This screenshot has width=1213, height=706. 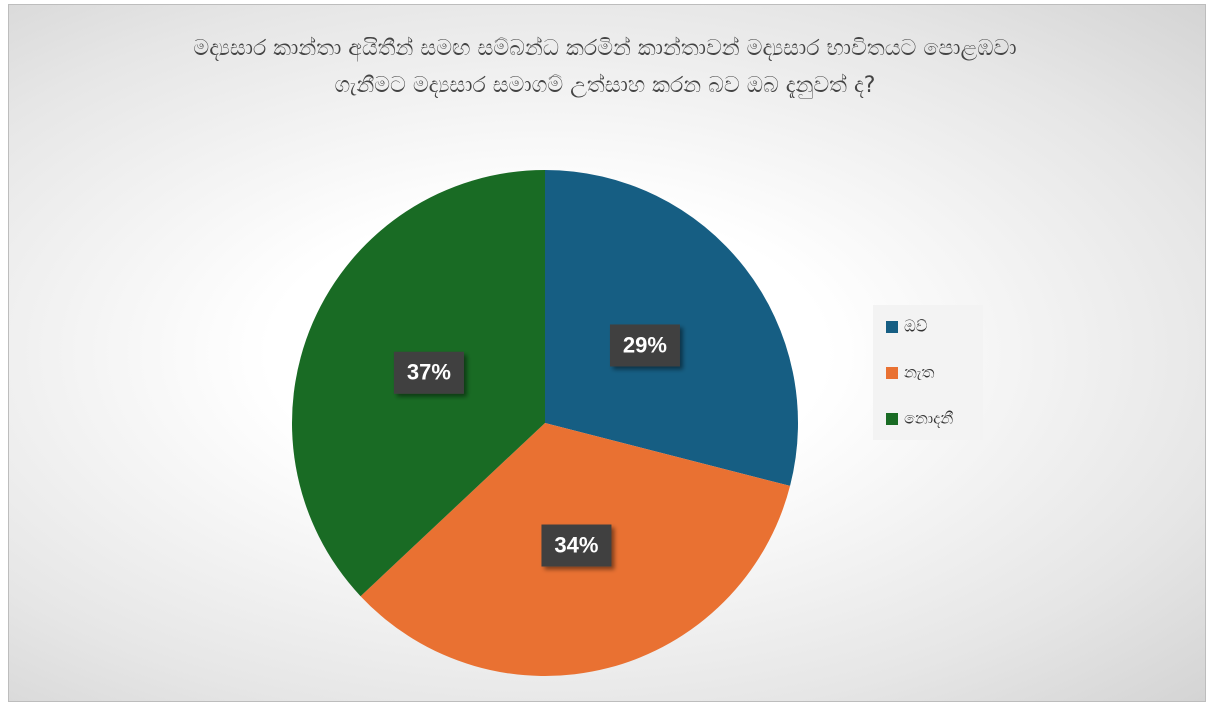 What do you see at coordinates (915, 326) in the screenshot?
I see `legend-label: ඔව්` at bounding box center [915, 326].